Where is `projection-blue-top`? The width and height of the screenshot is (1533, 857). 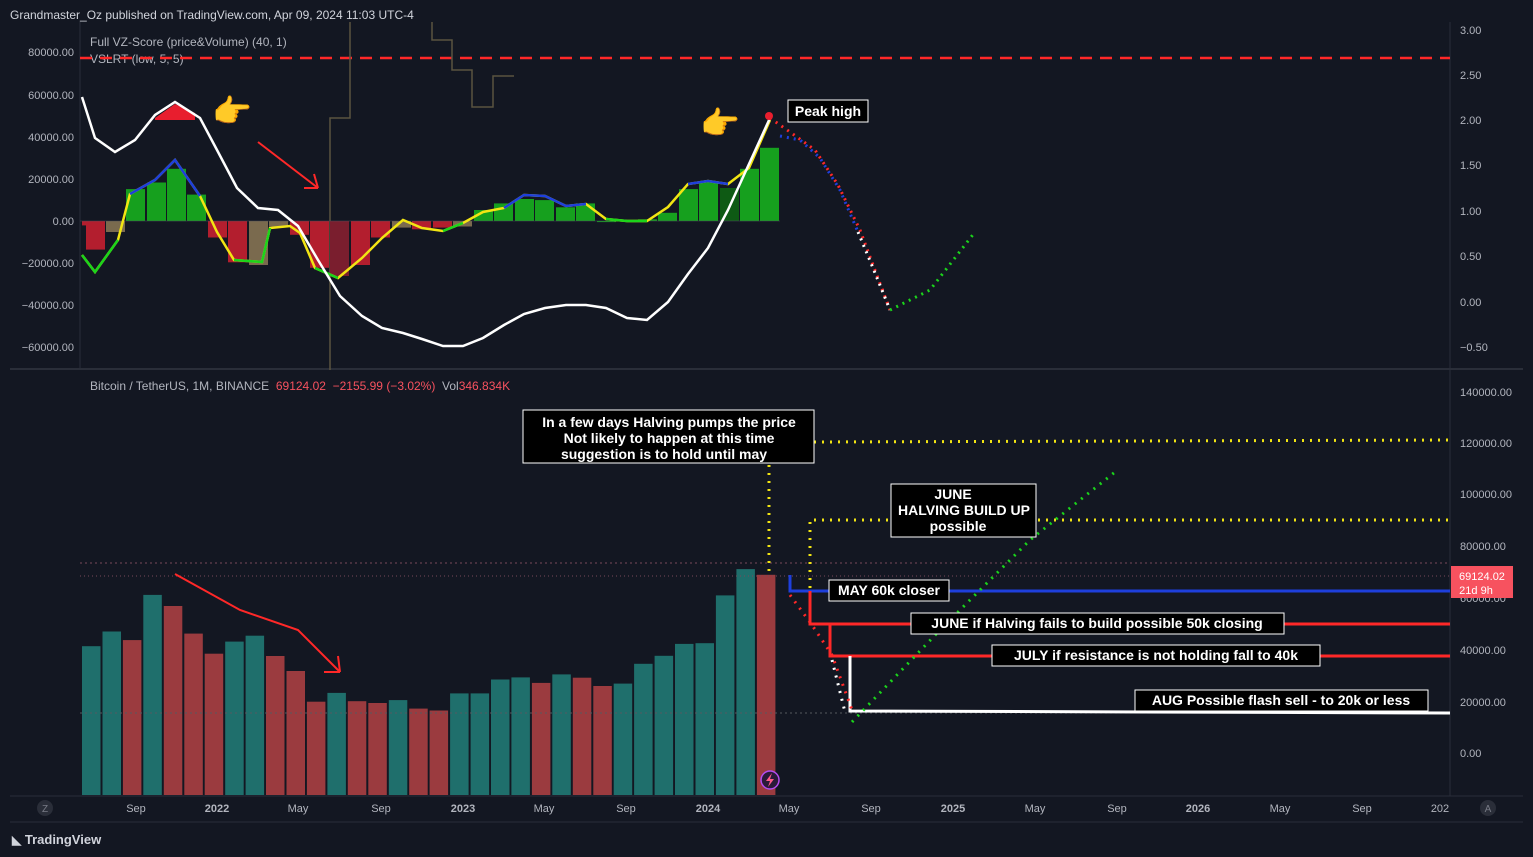 projection-blue-top is located at coordinates (819, 183).